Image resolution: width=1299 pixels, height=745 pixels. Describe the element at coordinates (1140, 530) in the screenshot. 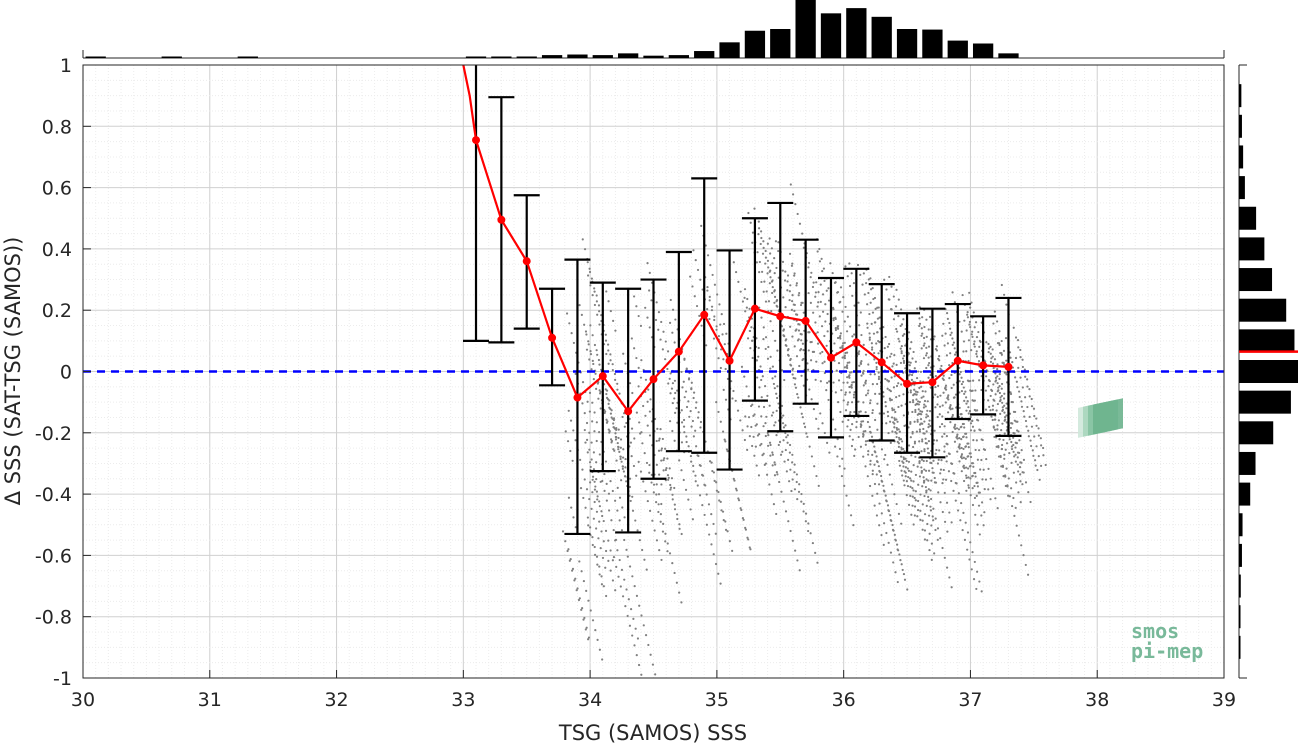

I see `smos-pimep-logo: smos pi-mep` at that location.